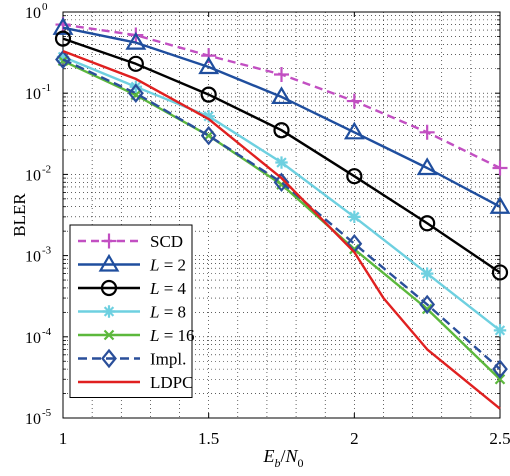 This screenshot has width=510, height=476. Describe the element at coordinates (63, 438) in the screenshot. I see `x-tick-label: 1` at that location.